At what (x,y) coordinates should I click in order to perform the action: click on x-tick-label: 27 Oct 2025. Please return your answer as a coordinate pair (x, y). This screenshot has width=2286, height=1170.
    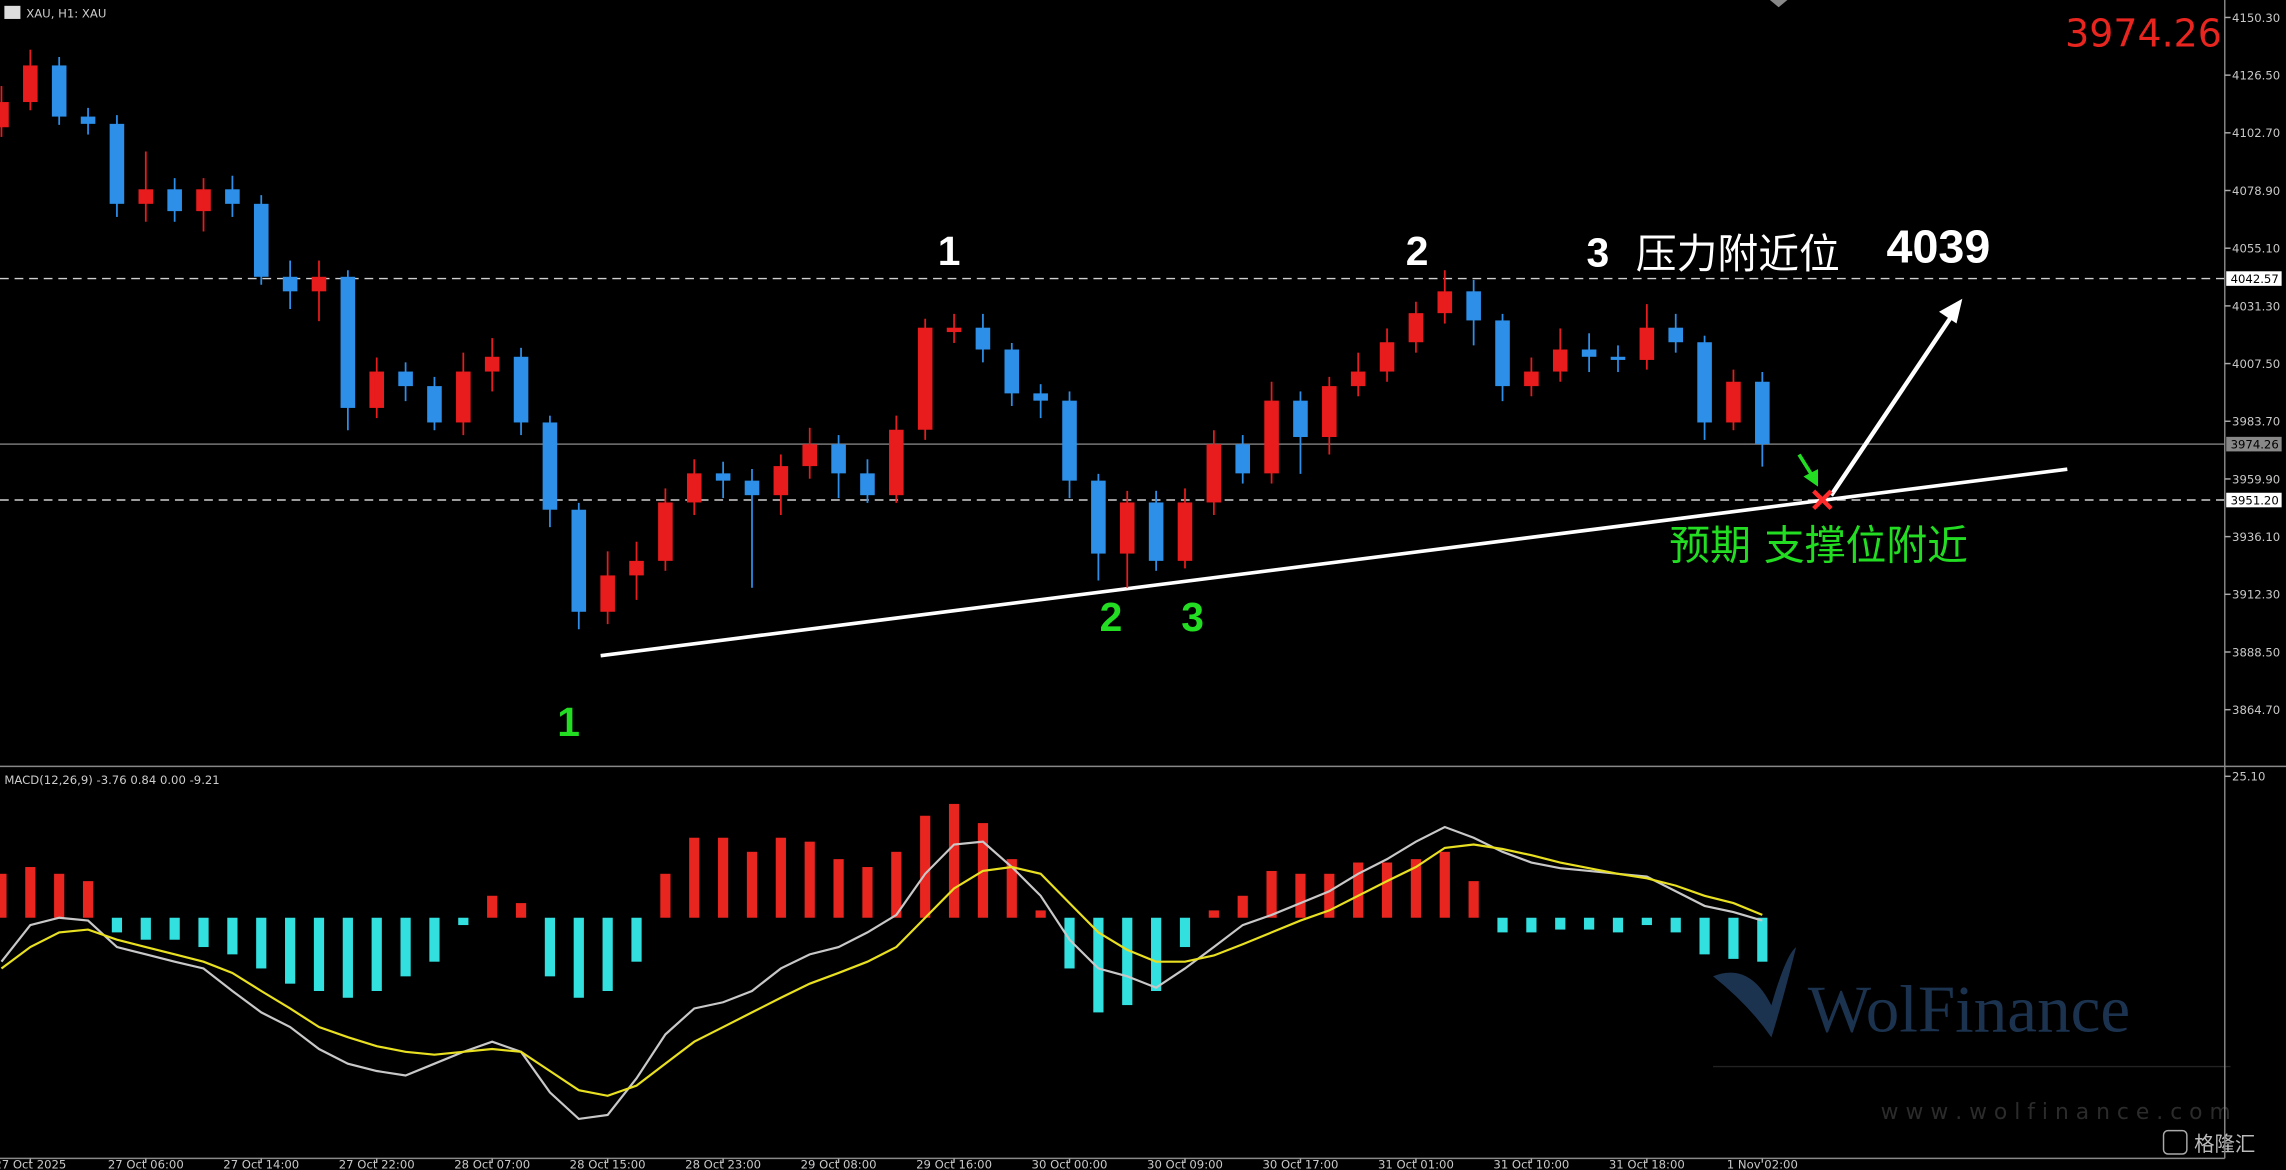
    Looking at the image, I should click on (33, 1164).